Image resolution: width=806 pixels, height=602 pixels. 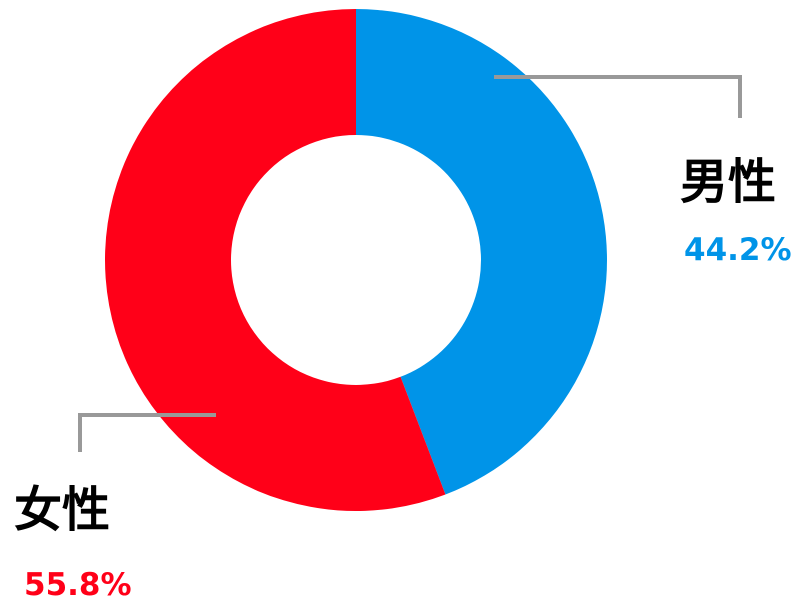 What do you see at coordinates (728, 182) in the screenshot?
I see `slice-label-male: 男性` at bounding box center [728, 182].